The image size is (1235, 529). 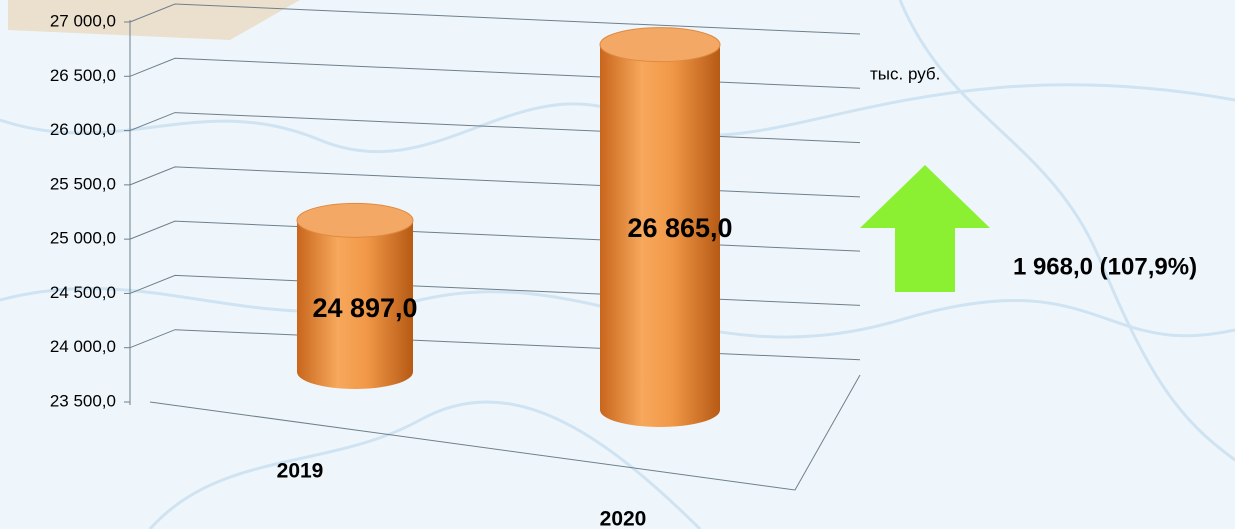 I want to click on value-label: 26 865,0, so click(x=679, y=228).